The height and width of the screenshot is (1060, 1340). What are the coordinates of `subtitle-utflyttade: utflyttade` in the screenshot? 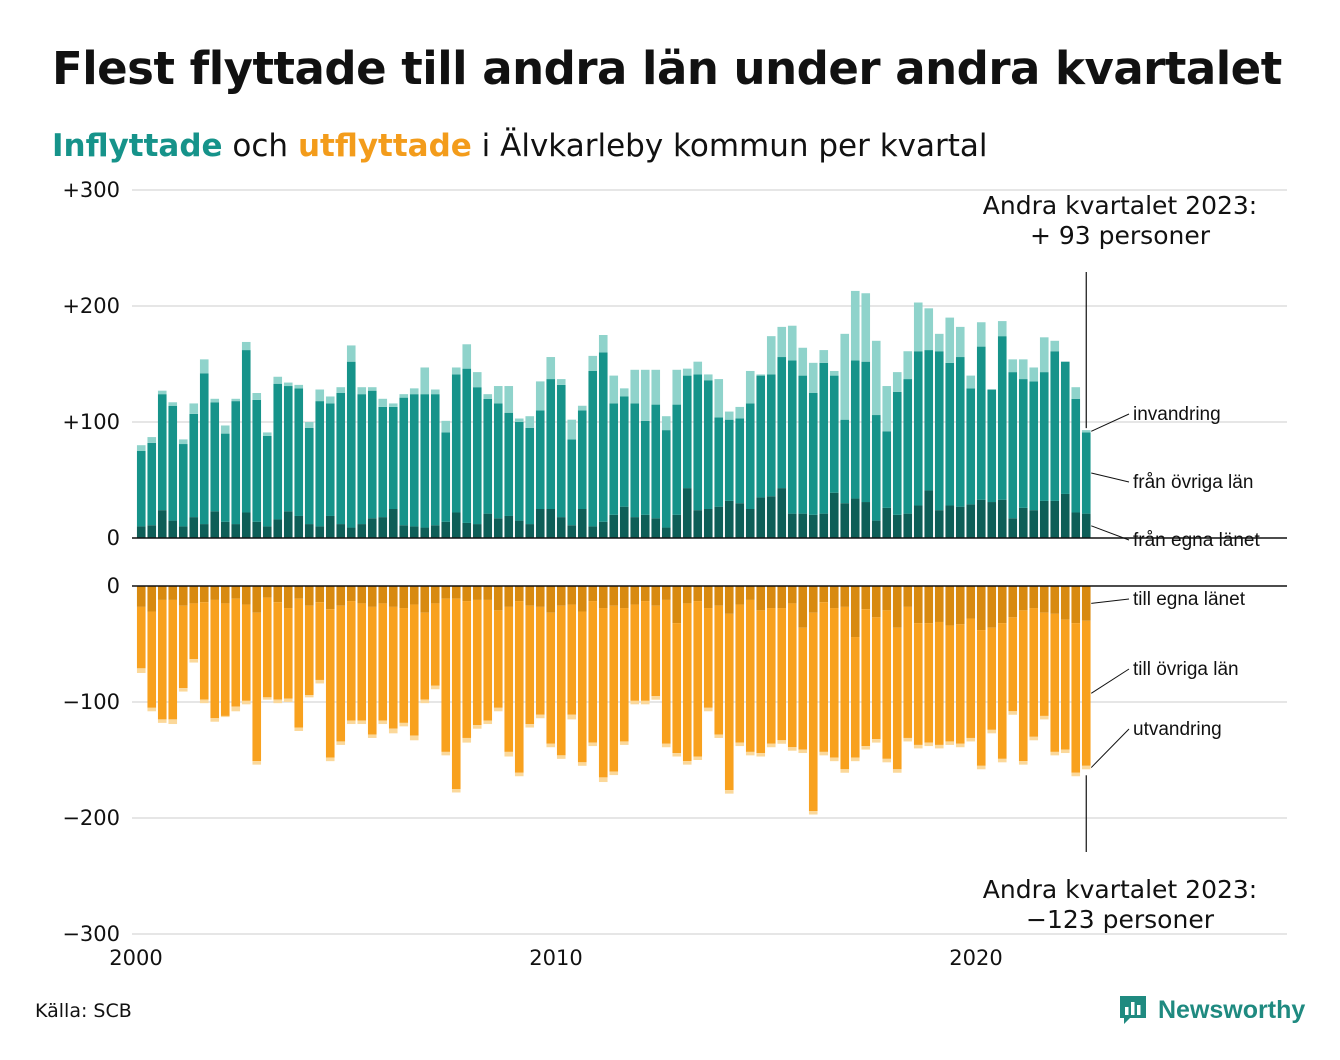 It's located at (384, 146).